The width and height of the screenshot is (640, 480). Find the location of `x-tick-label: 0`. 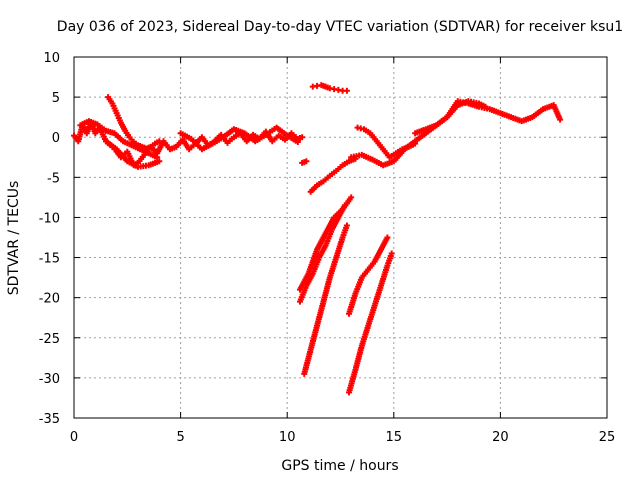

x-tick-label: 0 is located at coordinates (74, 437).